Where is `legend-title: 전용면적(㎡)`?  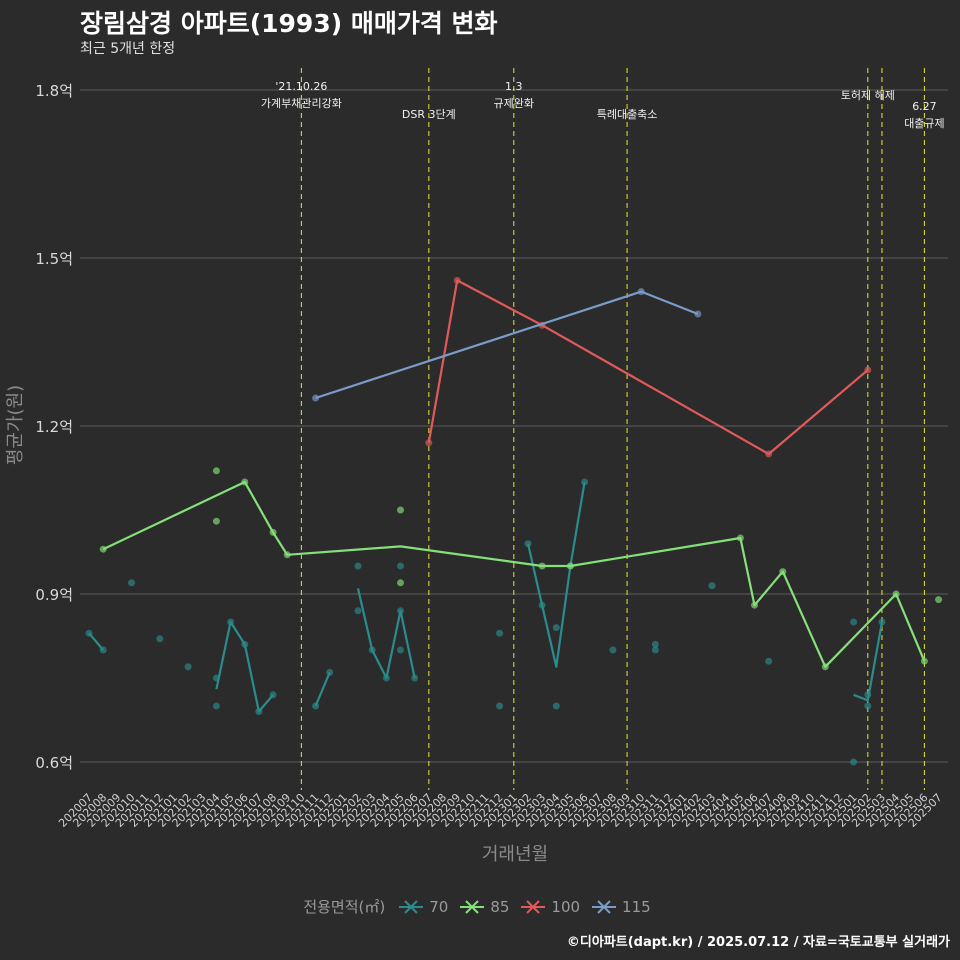
legend-title: 전용면적(㎡) is located at coordinates (344, 907).